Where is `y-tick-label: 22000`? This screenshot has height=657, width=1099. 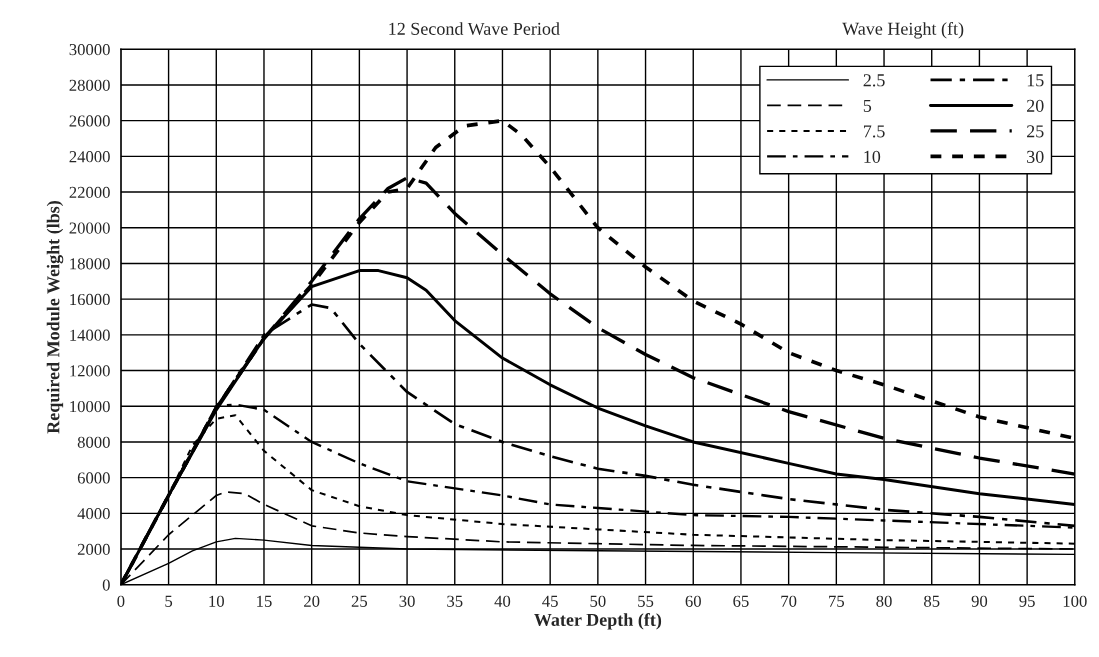 y-tick-label: 22000 is located at coordinates (89, 192).